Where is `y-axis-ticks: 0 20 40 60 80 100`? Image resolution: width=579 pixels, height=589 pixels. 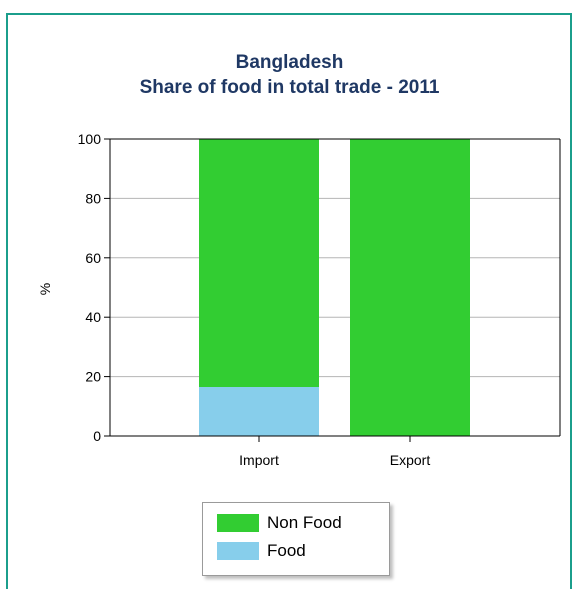
y-axis-ticks: 0 20 40 60 80 100 is located at coordinates (94, 287).